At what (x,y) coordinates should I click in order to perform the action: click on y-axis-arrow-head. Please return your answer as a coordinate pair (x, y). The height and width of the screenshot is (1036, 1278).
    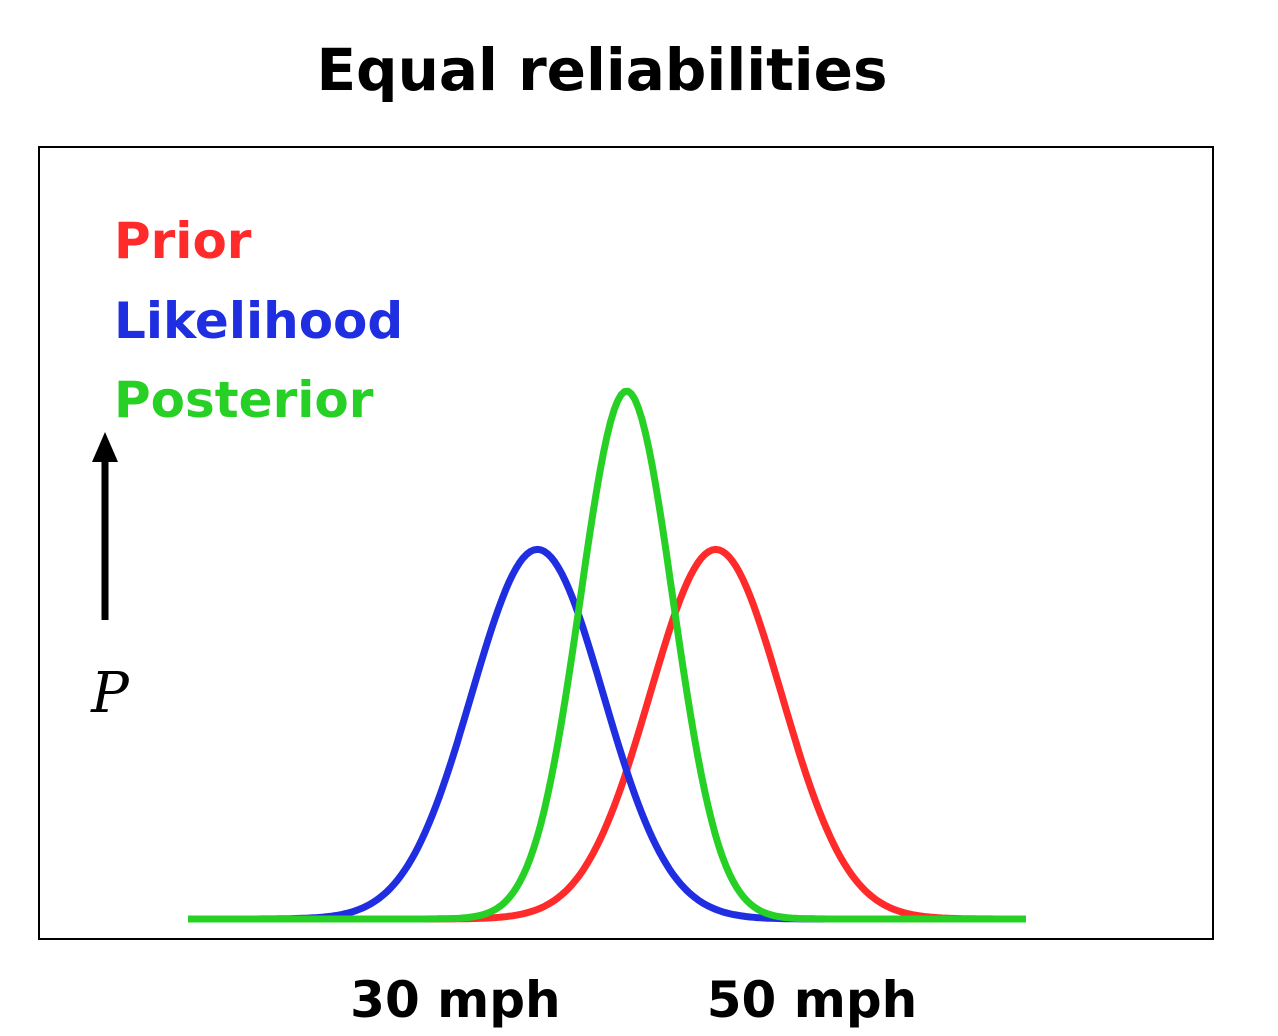
    Looking at the image, I should click on (105, 447).